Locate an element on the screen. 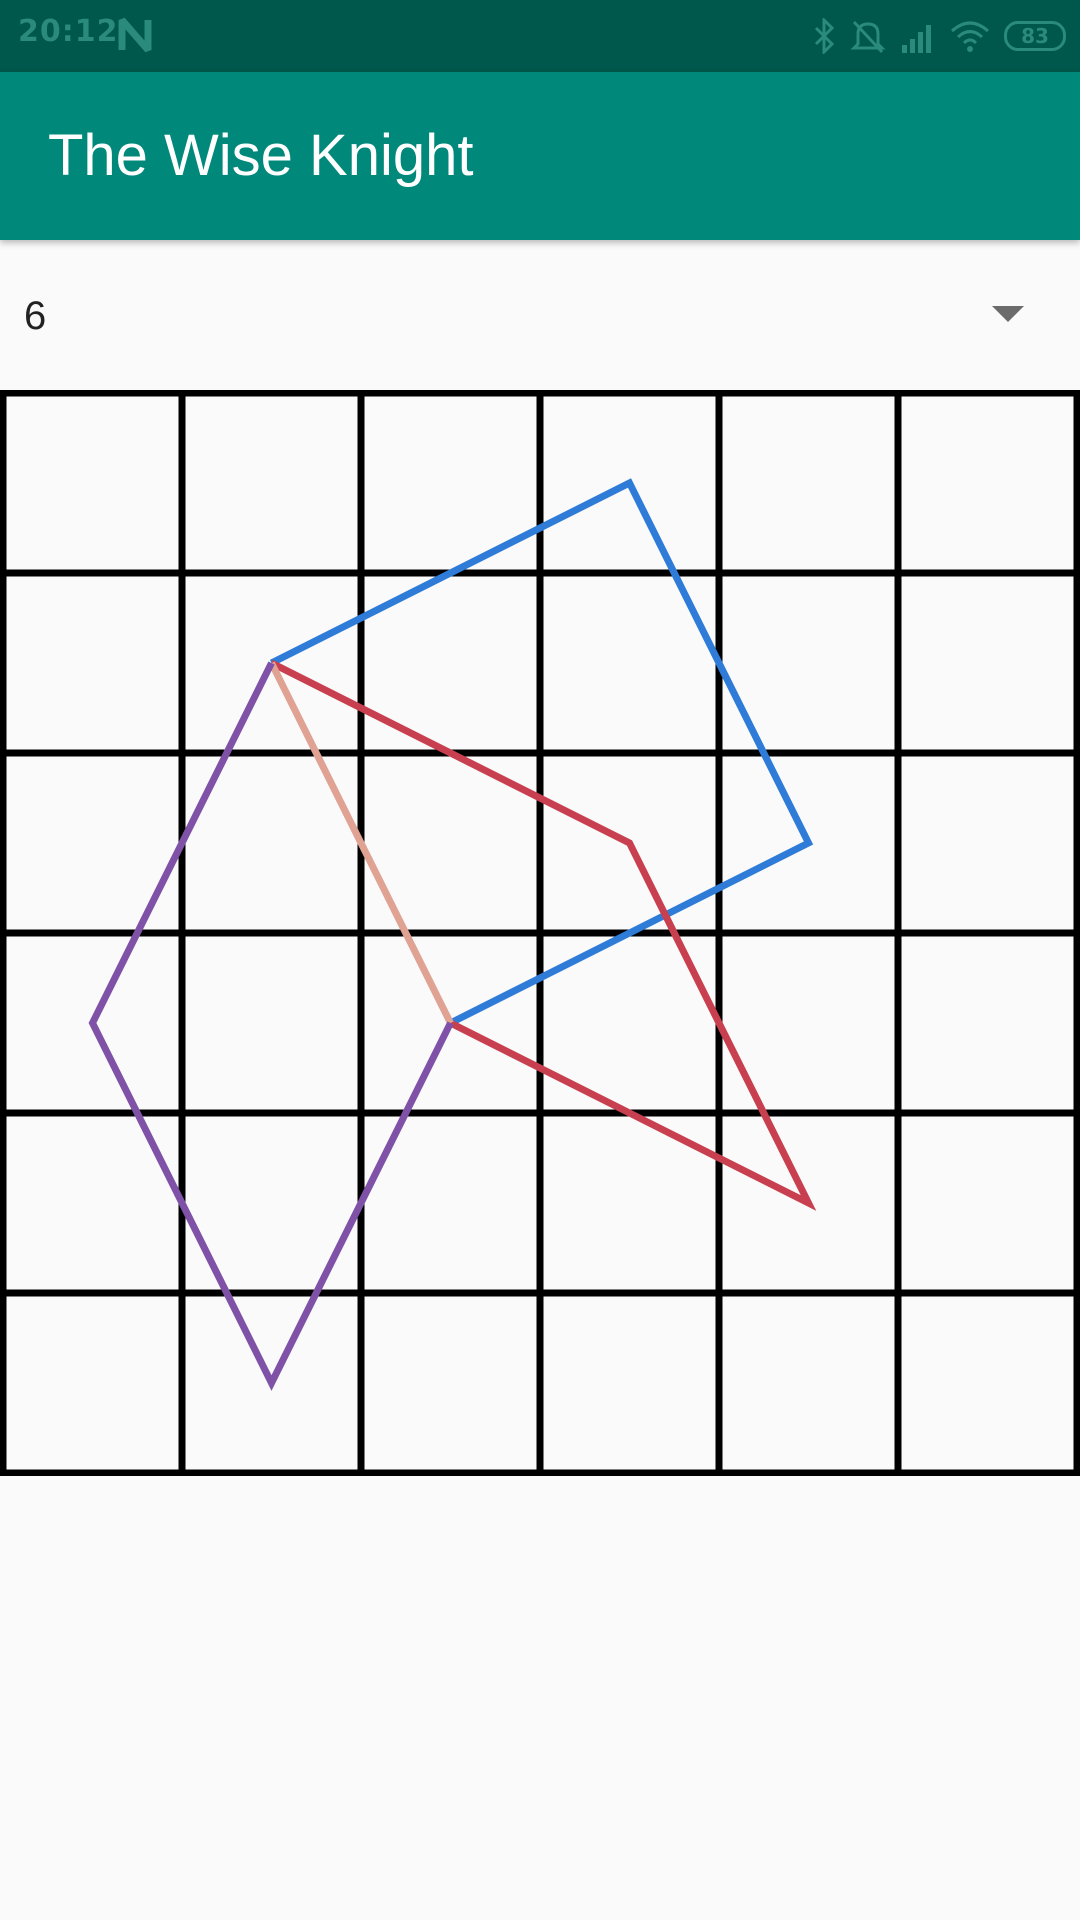  status-bar: 20:12 83 is located at coordinates (540, 36).